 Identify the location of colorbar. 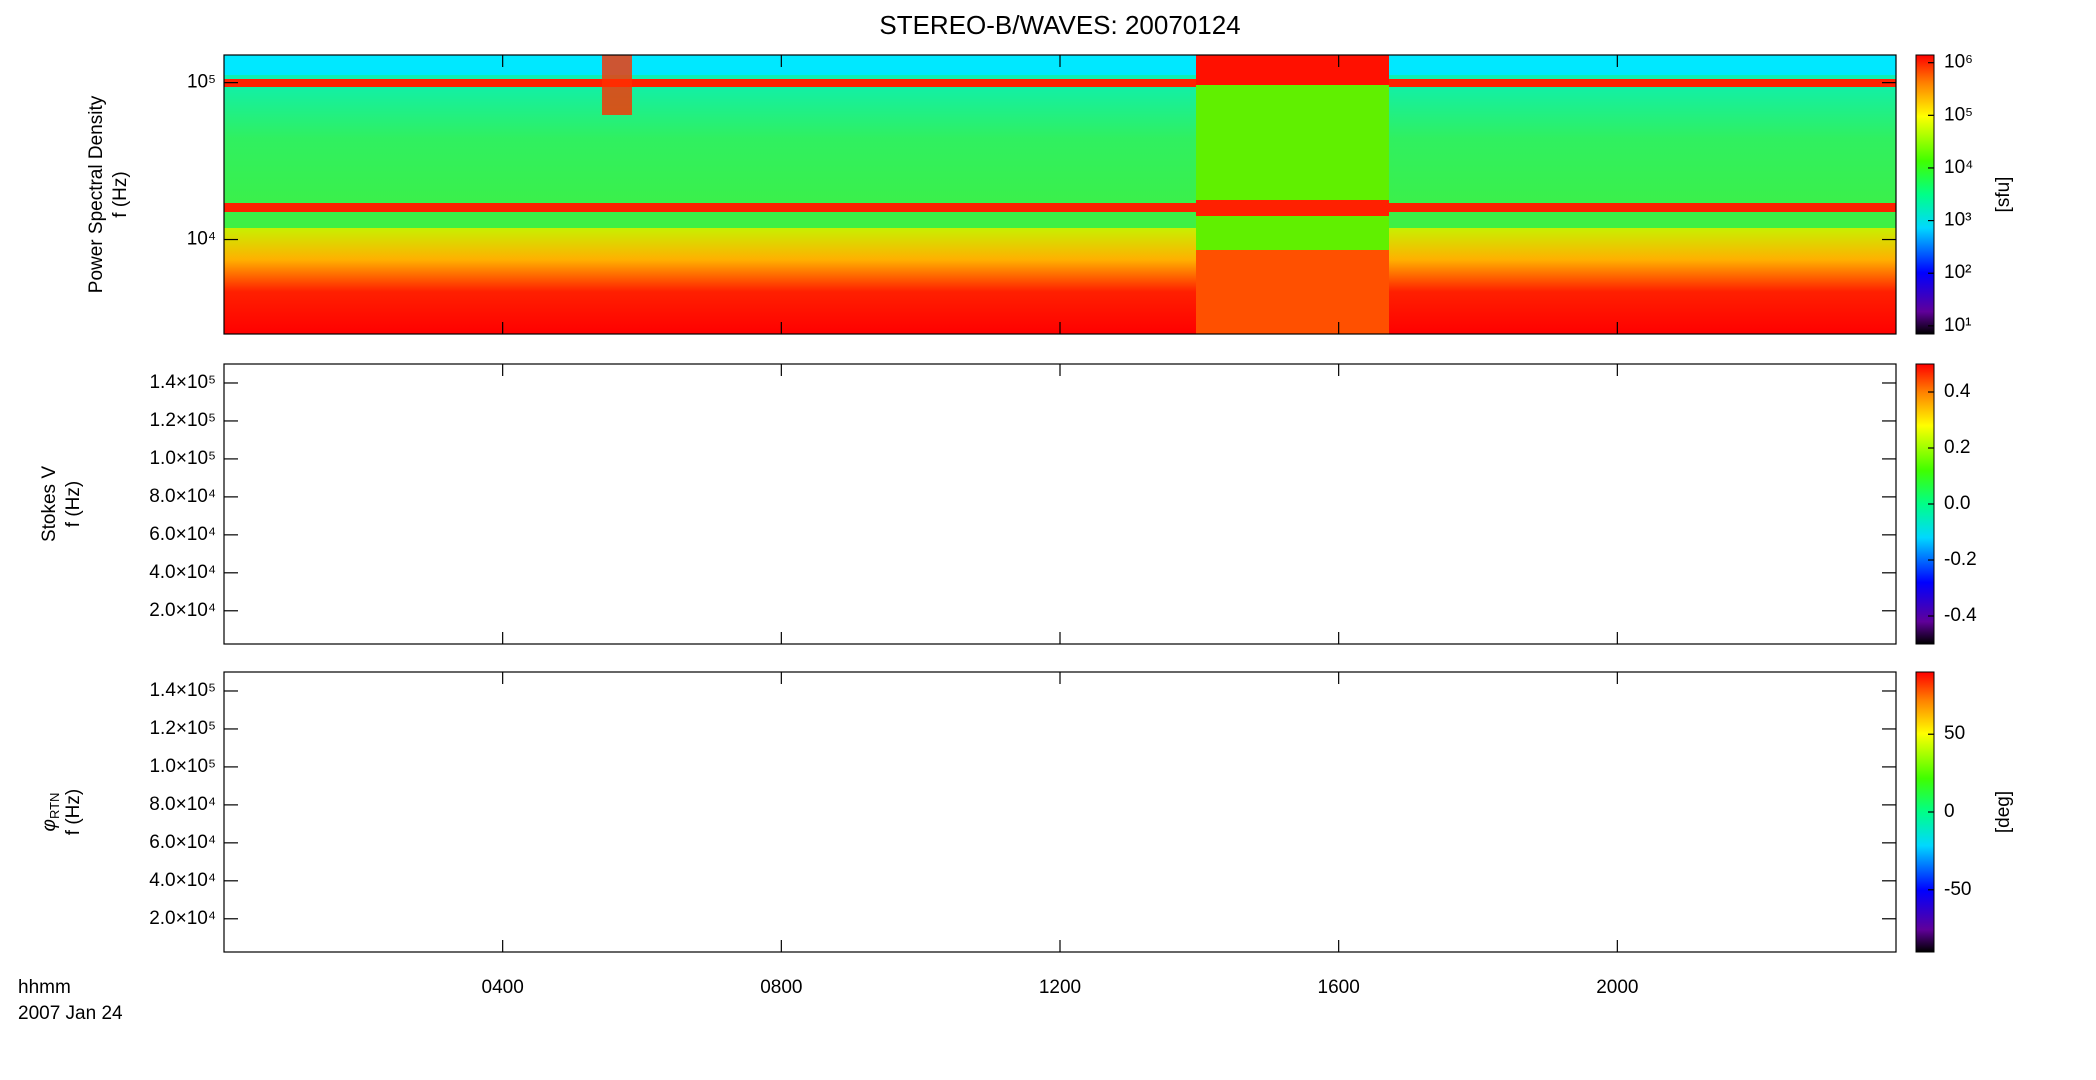
(1925, 194).